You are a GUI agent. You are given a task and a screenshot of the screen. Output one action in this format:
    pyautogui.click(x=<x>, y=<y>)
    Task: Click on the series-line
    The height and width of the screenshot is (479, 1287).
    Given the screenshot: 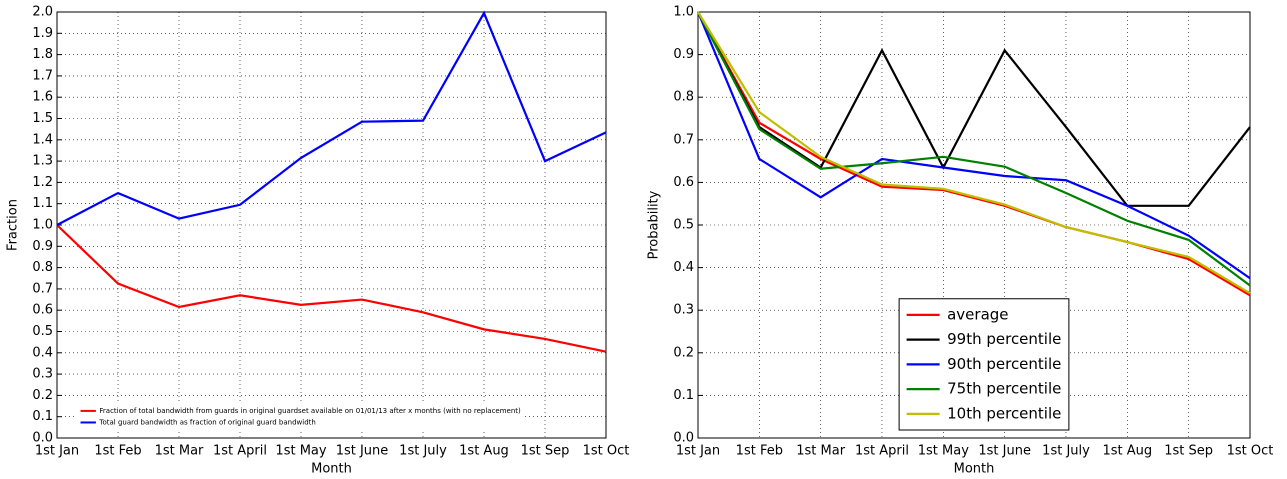 What is the action you would take?
    pyautogui.click(x=331, y=288)
    